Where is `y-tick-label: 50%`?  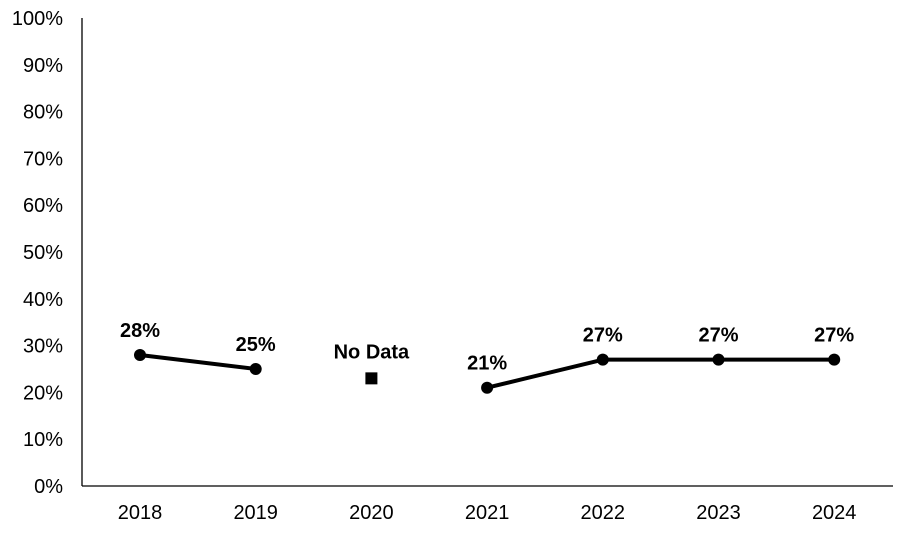
y-tick-label: 50% is located at coordinates (43, 253).